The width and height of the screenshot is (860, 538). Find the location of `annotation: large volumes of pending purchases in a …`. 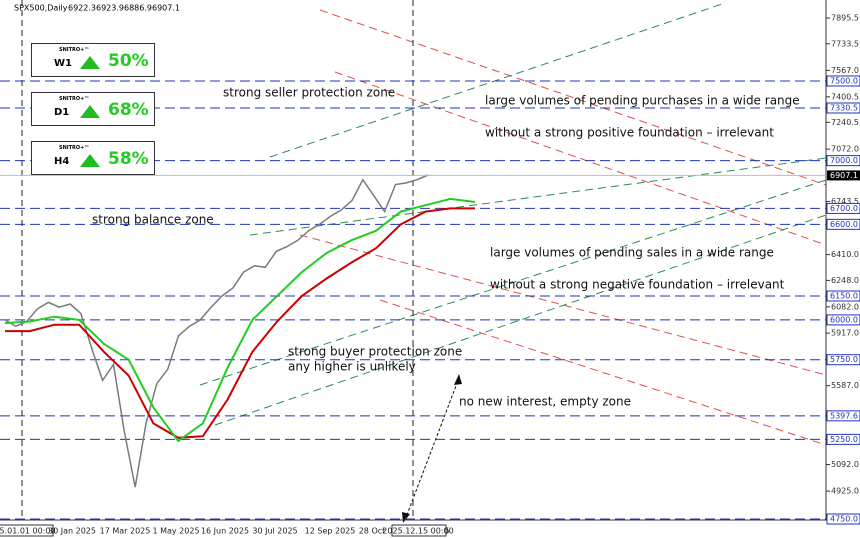

annotation: large volumes of pending purchases in a … is located at coordinates (642, 101).